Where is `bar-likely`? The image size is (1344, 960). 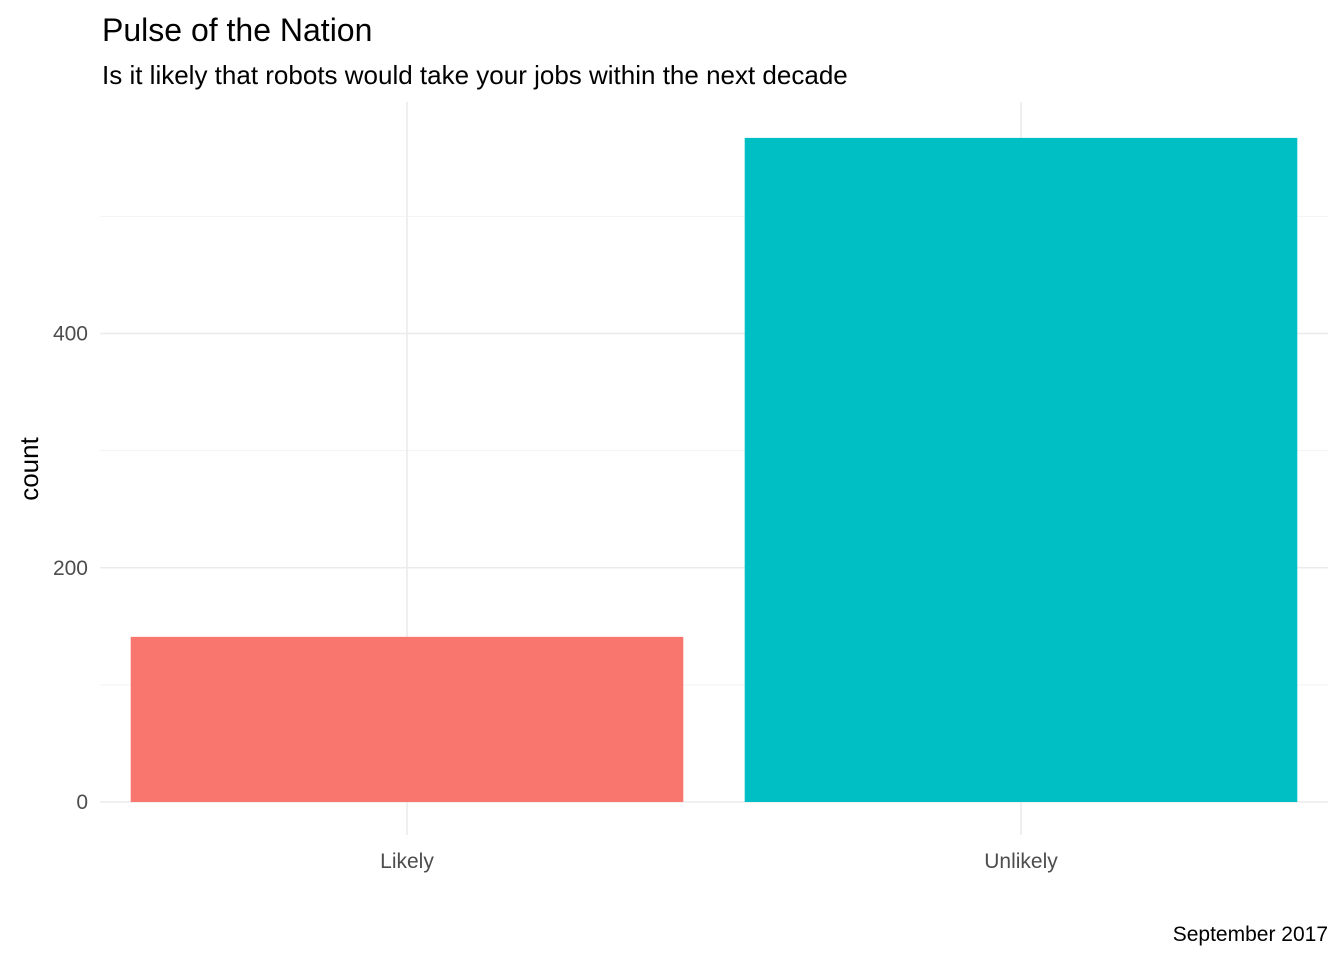 bar-likely is located at coordinates (407, 719).